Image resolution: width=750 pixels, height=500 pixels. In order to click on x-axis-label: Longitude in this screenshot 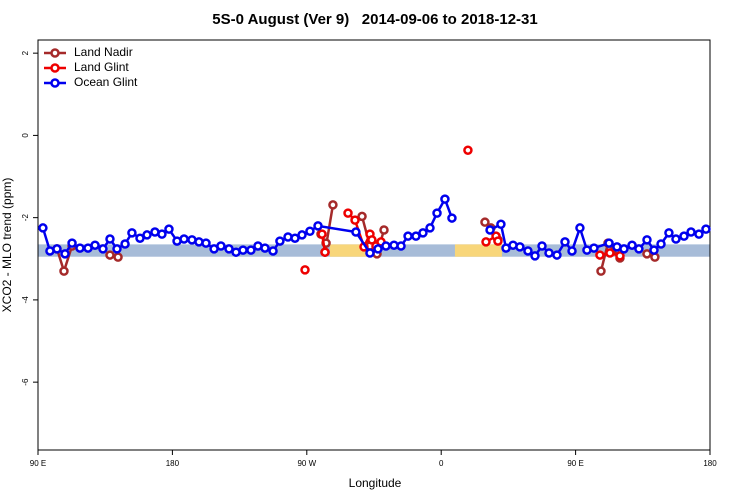, I will do `click(375, 483)`.